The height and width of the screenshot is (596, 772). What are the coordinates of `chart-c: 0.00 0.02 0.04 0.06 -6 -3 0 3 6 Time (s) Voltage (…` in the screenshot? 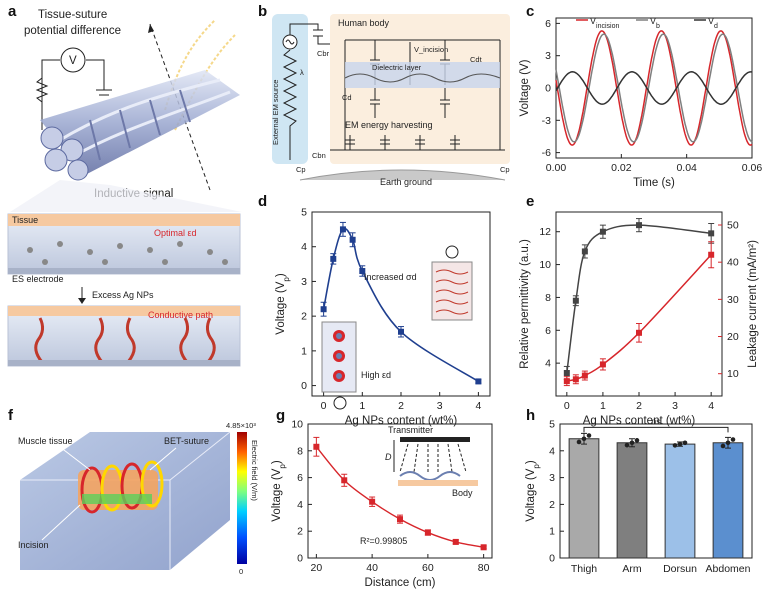 It's located at (640, 102).